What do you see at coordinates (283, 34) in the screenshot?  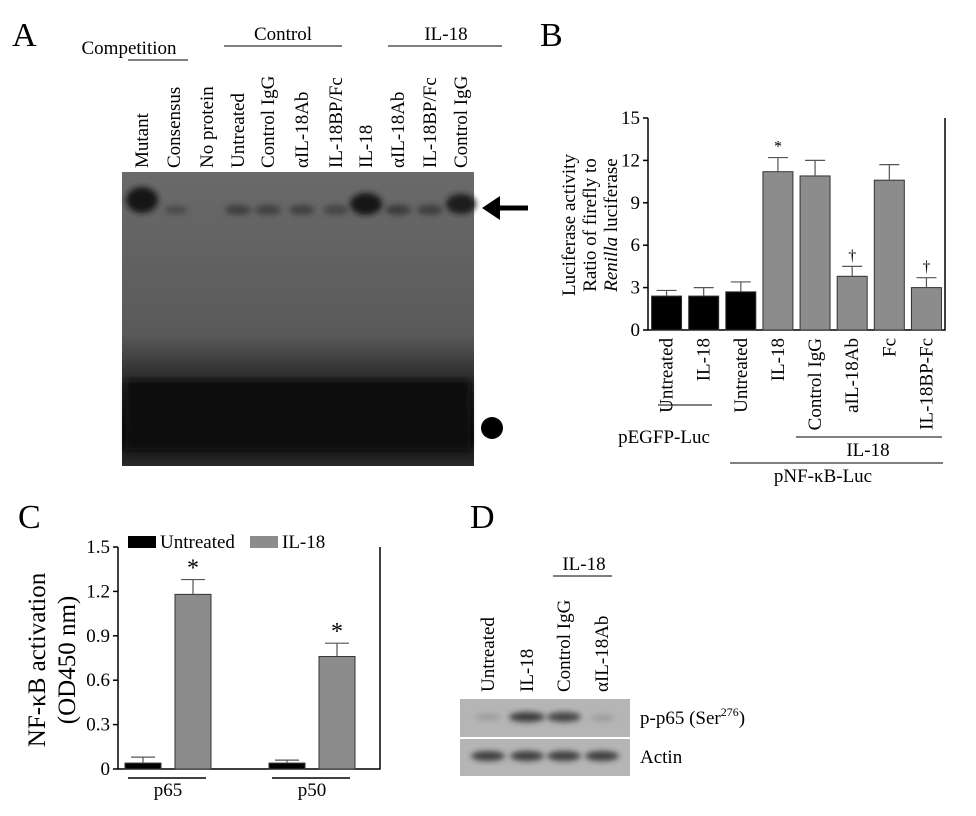 I see `group-label: Control` at bounding box center [283, 34].